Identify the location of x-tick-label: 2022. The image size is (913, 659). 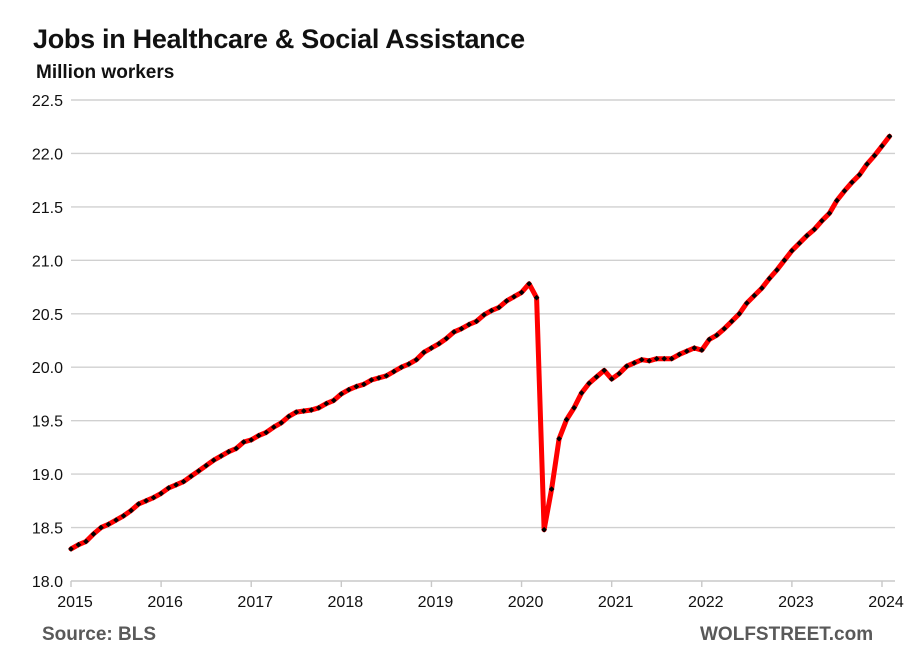
(706, 602).